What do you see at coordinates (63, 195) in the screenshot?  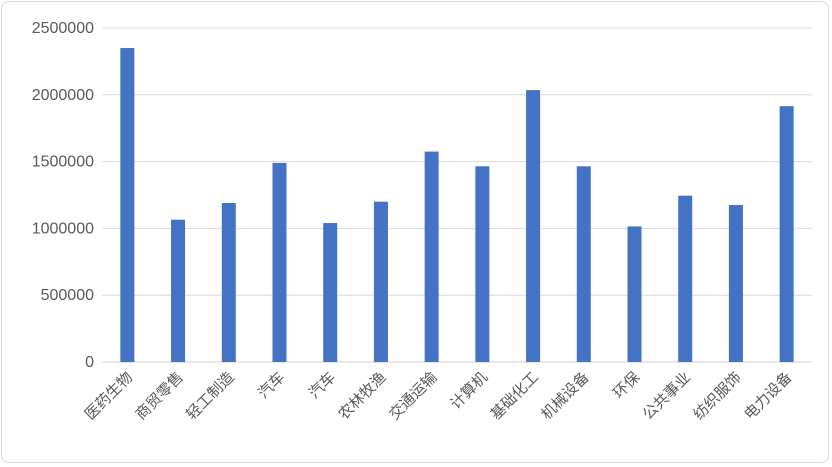 I see `y-axis: 0 500000 1000000 1500000 2000000 2500000` at bounding box center [63, 195].